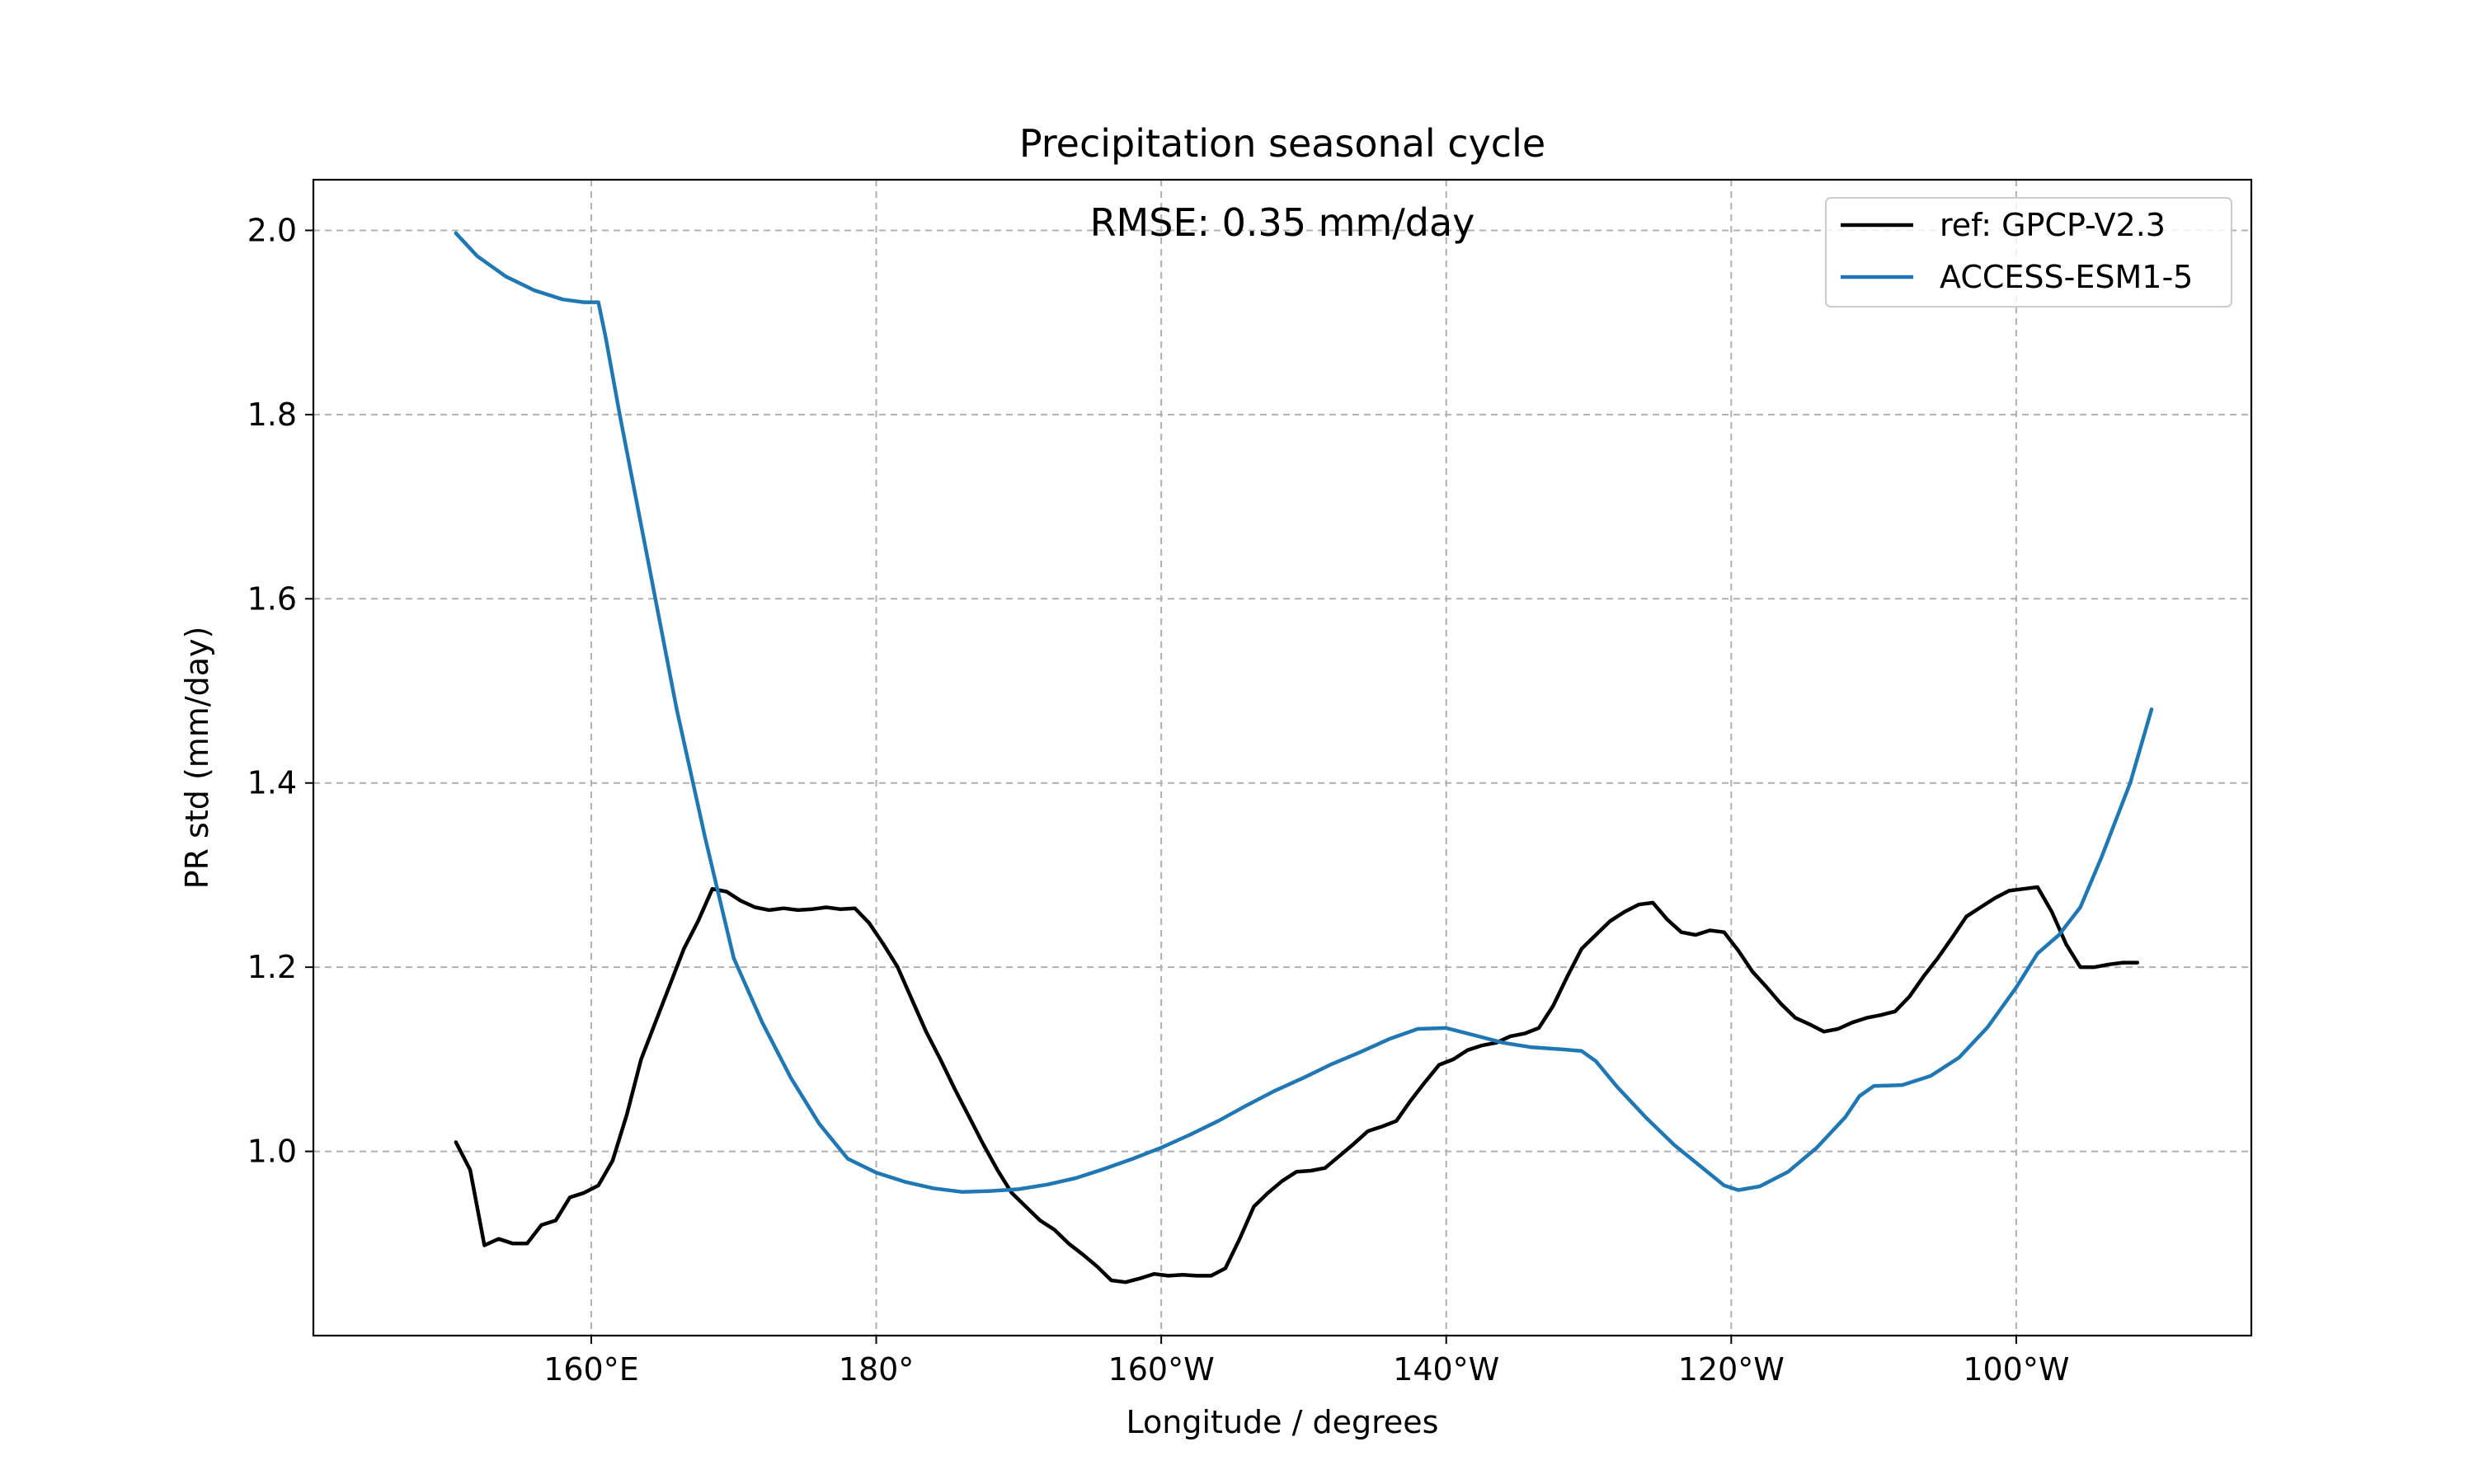  I want to click on legend-label-ref-gpcp: ref: GPCP-V2.3, so click(2053, 225).